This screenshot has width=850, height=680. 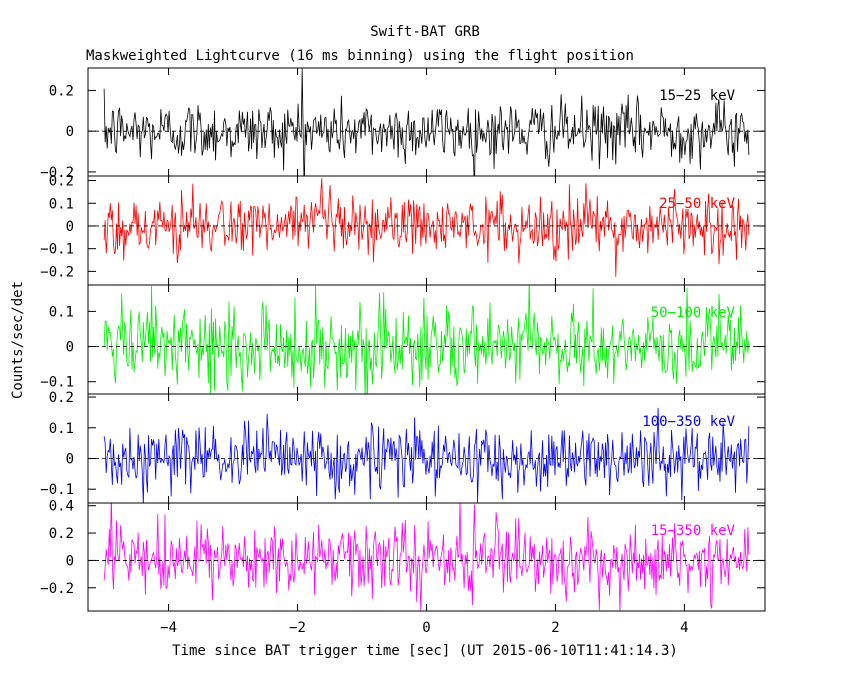 What do you see at coordinates (61, 534) in the screenshot?
I see `y-tick-label-5-2: 0.2` at bounding box center [61, 534].